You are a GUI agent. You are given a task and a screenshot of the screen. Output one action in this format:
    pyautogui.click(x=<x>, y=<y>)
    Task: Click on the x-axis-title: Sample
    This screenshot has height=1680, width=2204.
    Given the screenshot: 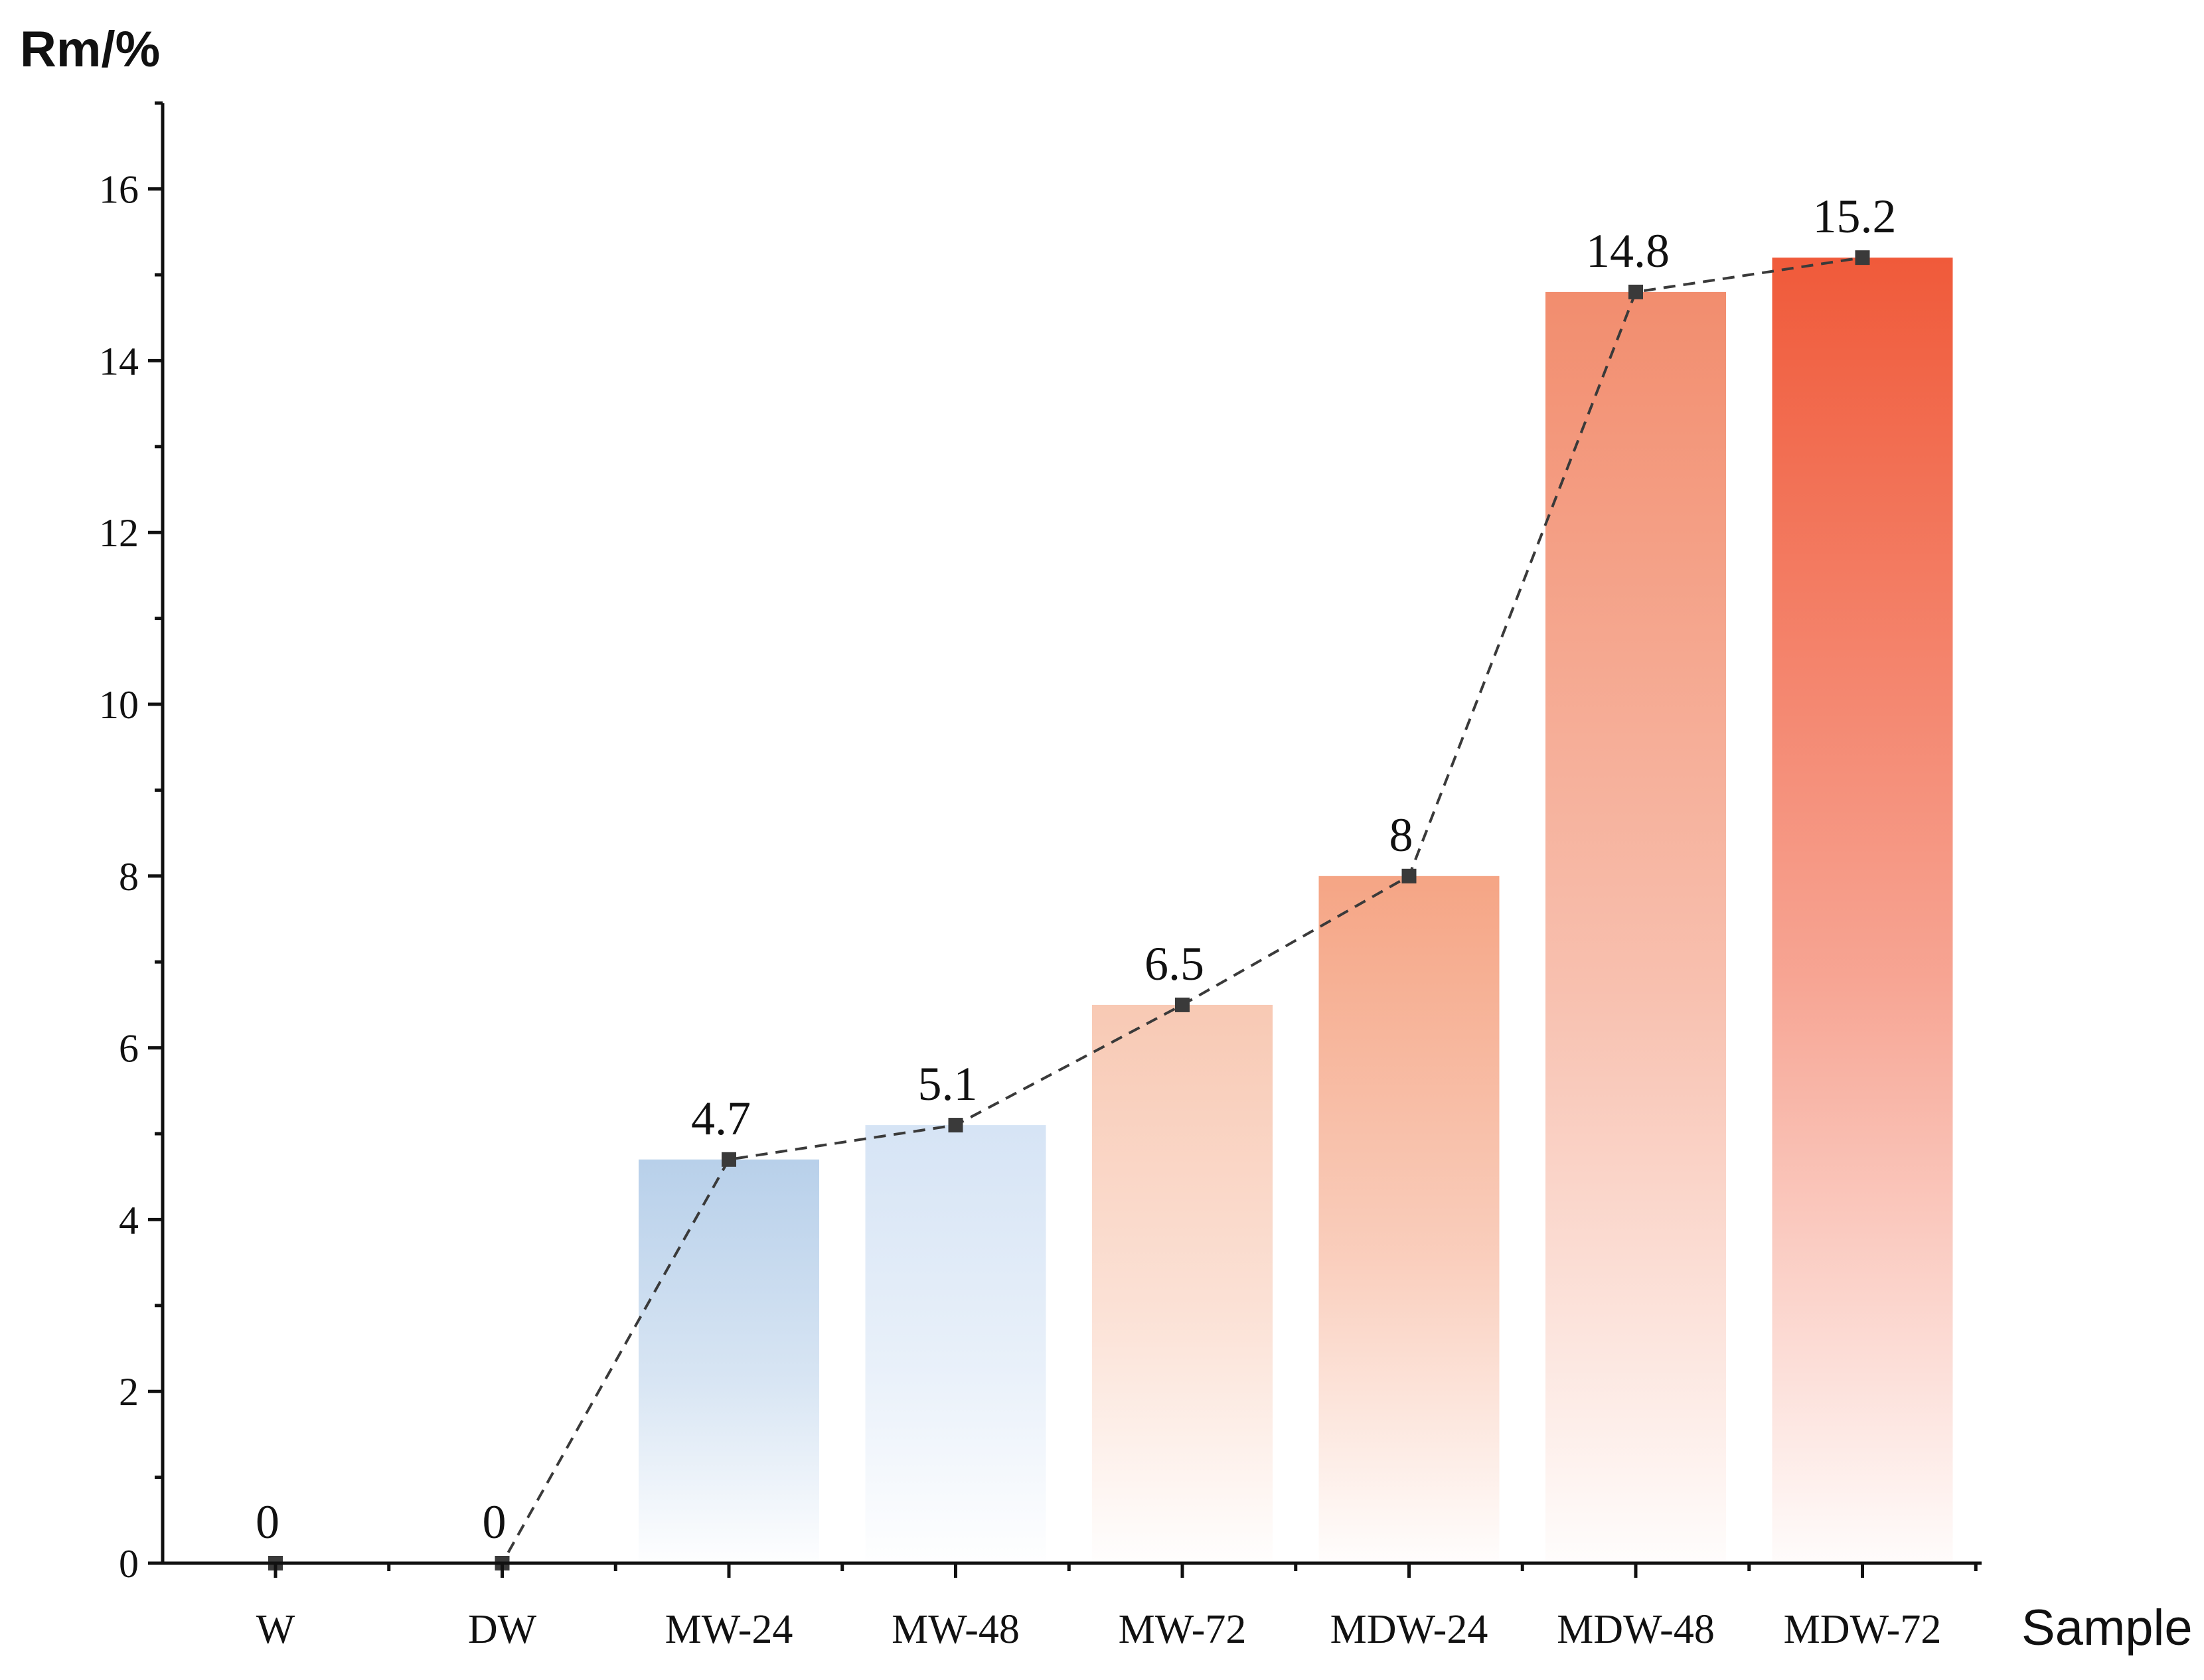 What is the action you would take?
    pyautogui.click(x=2107, y=1628)
    